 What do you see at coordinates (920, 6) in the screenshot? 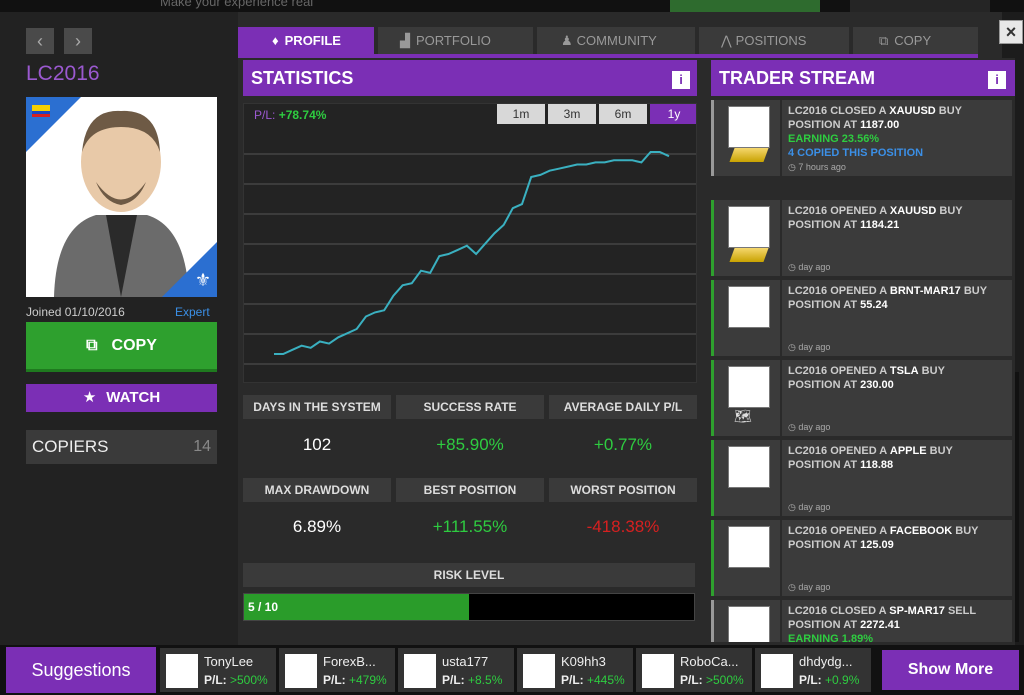
I see `top-toolbar` at bounding box center [920, 6].